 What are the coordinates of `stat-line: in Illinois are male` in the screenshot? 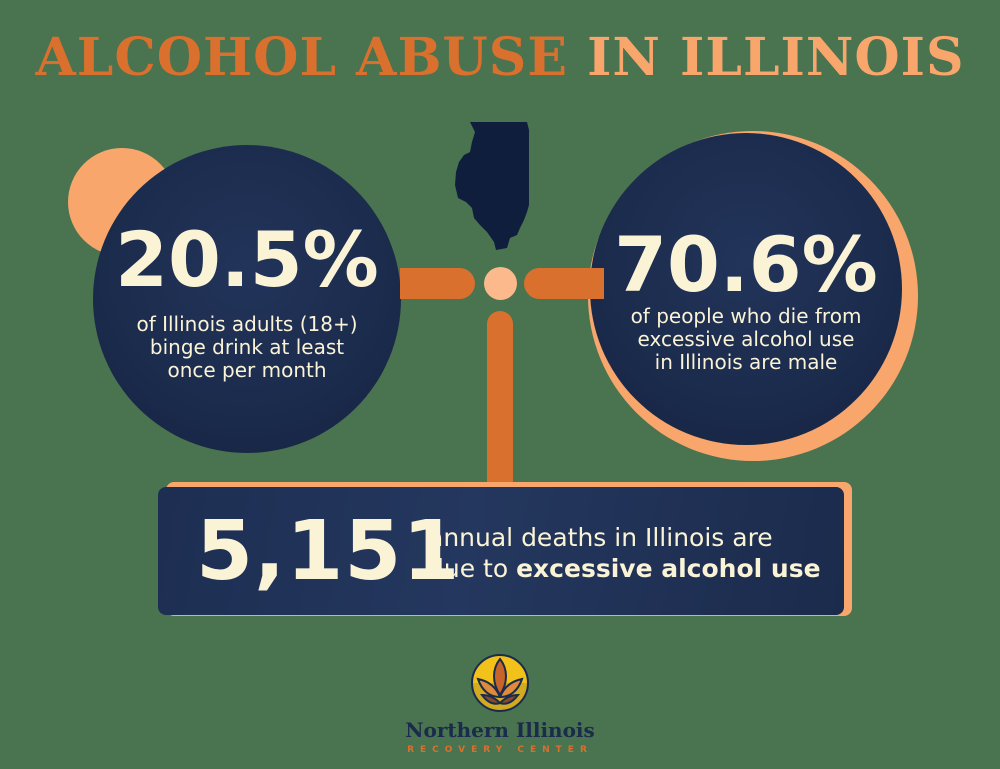 It's located at (746, 362).